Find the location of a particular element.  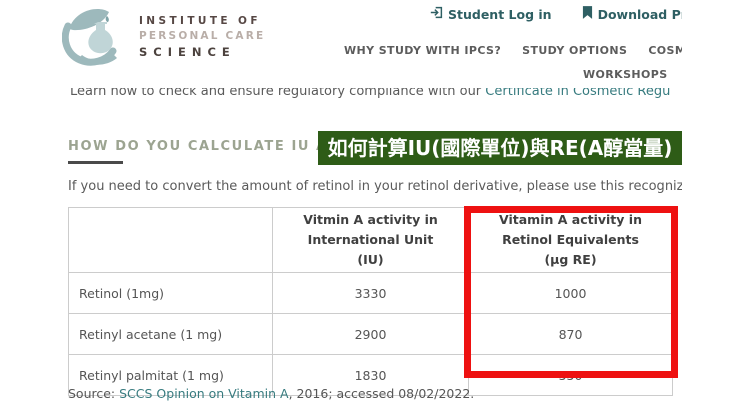

nav-cosmetic-science-label: COSMETIC SCIENCE is located at coordinates (665, 50).